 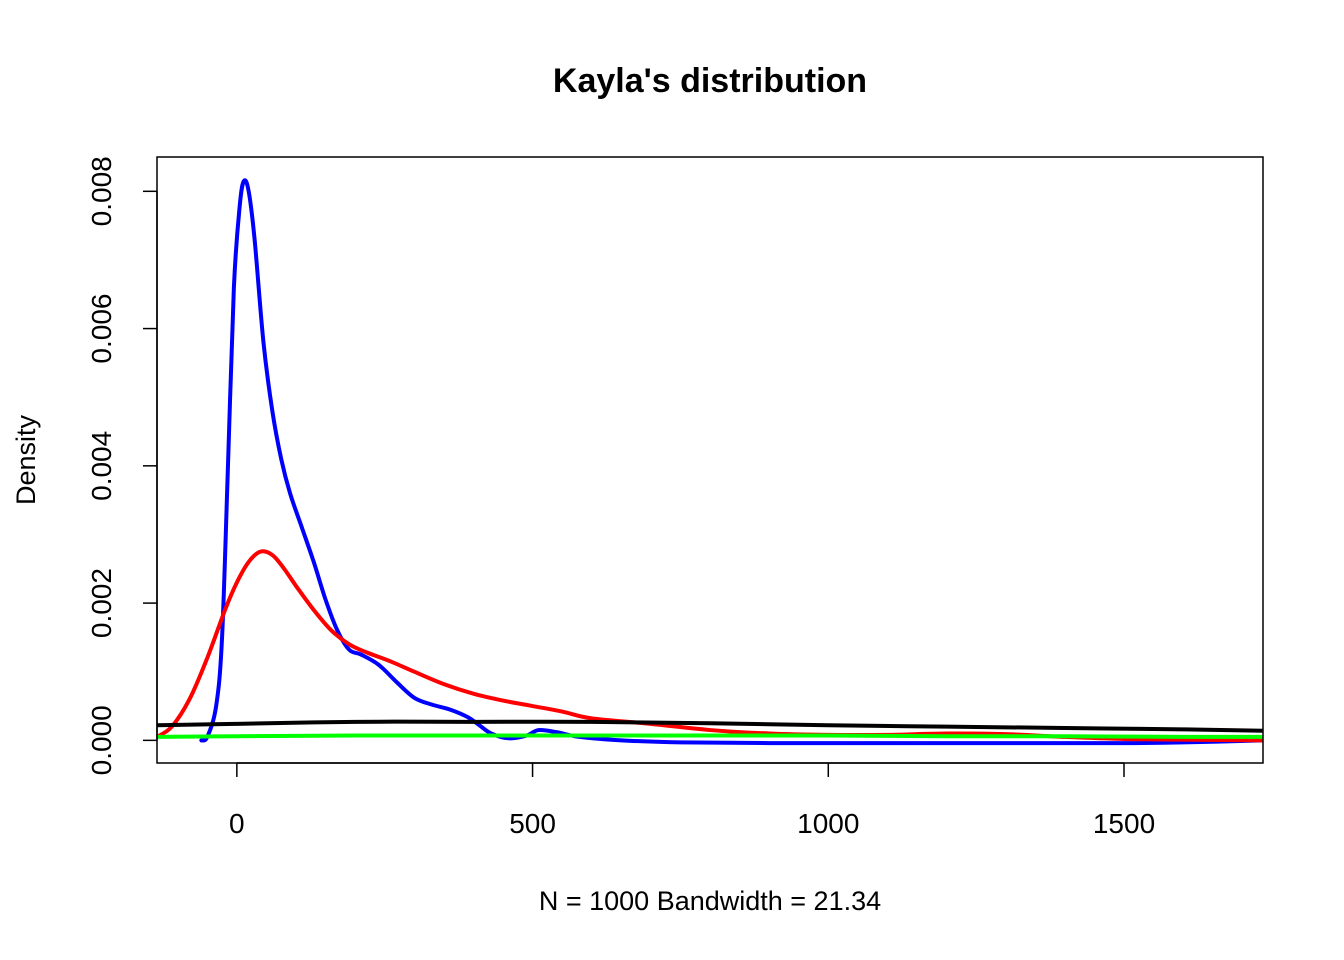 What do you see at coordinates (710, 81) in the screenshot?
I see `chart-title: Kayla's distribution` at bounding box center [710, 81].